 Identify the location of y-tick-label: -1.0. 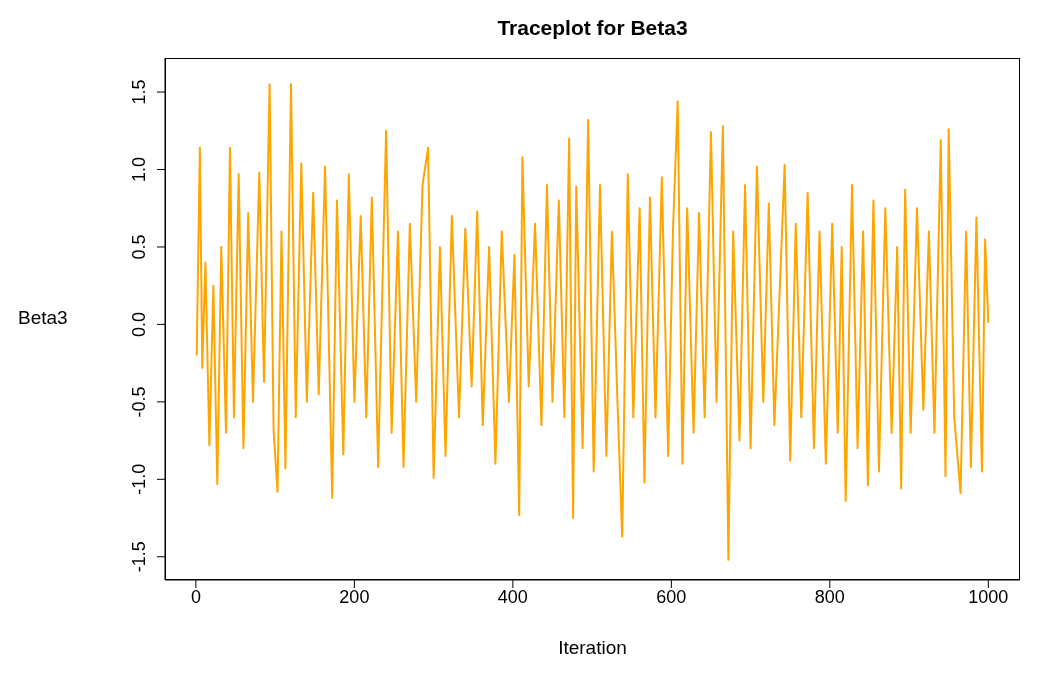
(139, 479).